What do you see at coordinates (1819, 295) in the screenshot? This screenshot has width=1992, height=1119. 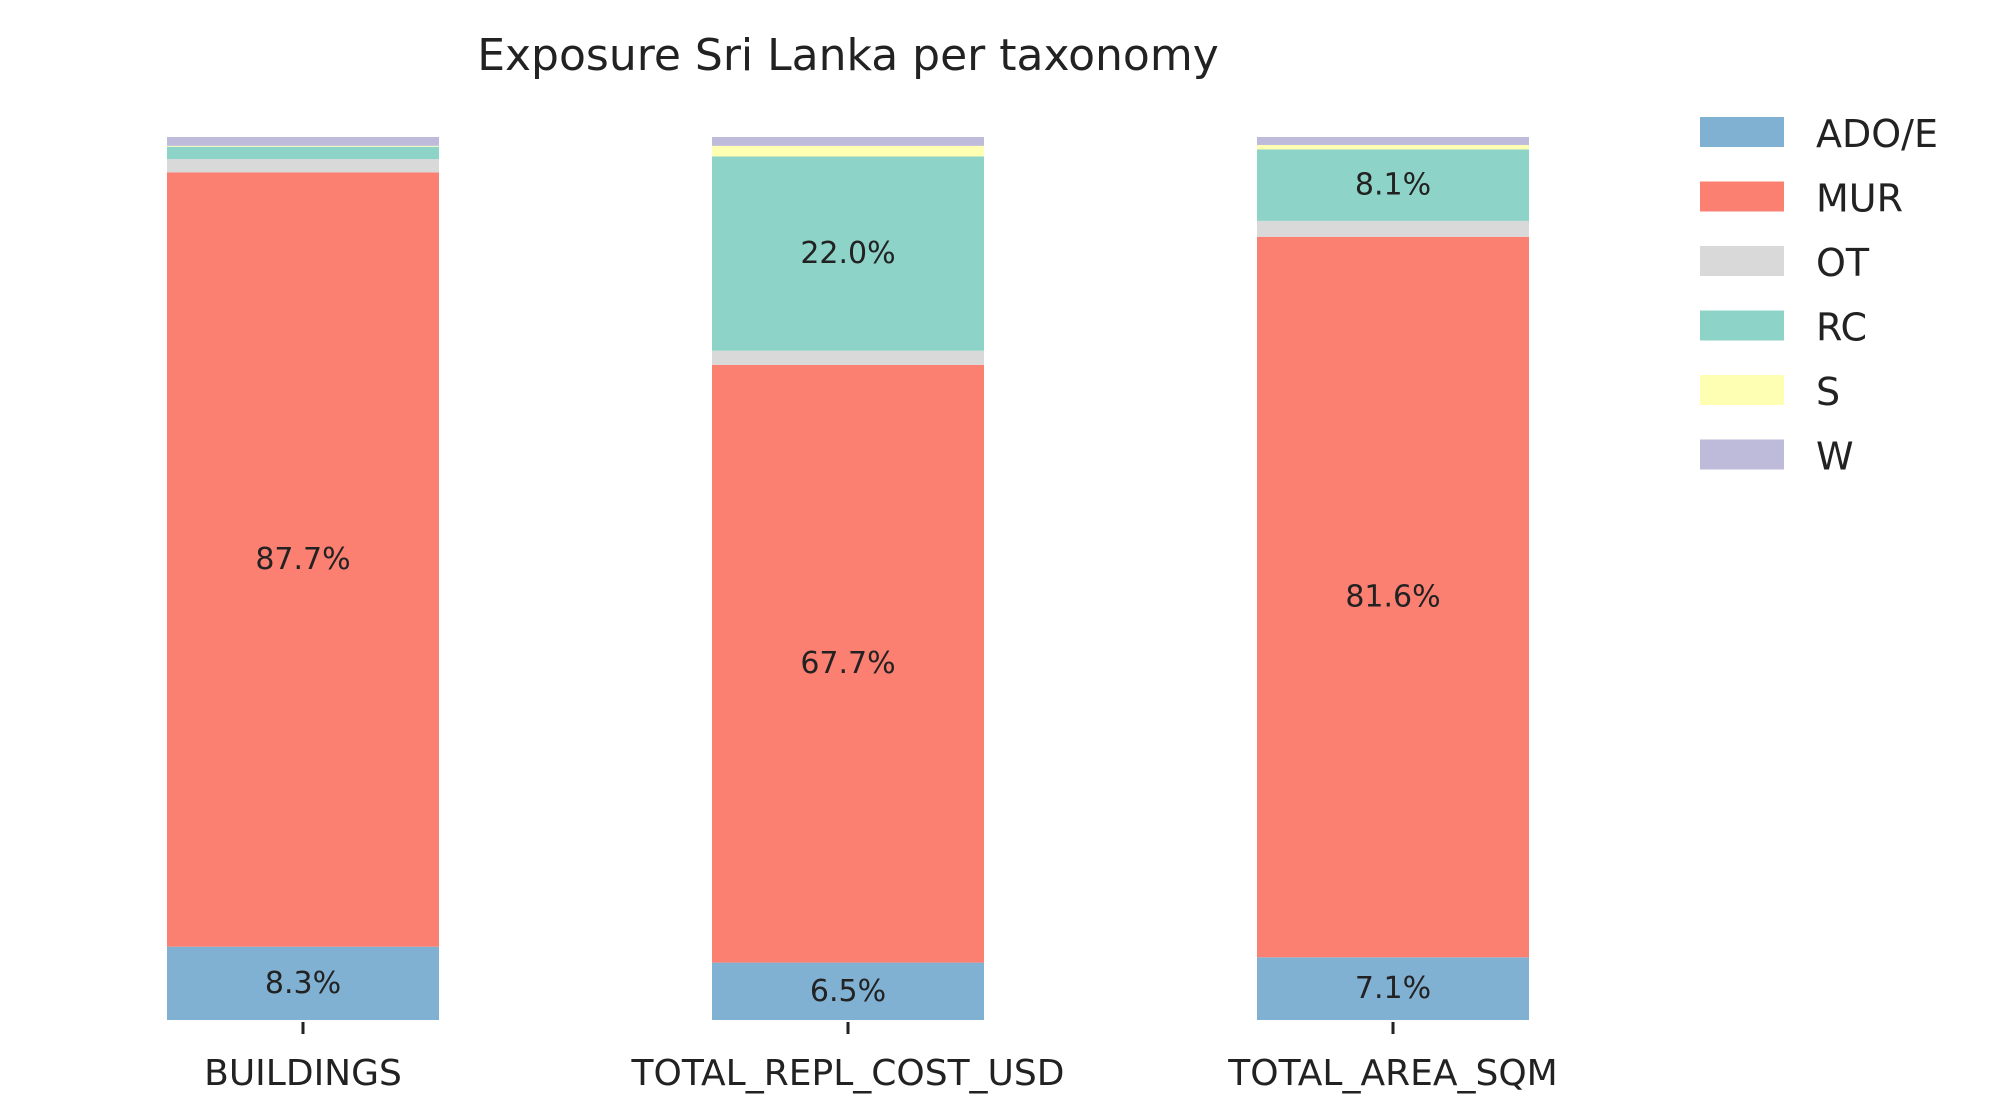 I see `legend: ADO/E MUR OT RC SW` at bounding box center [1819, 295].